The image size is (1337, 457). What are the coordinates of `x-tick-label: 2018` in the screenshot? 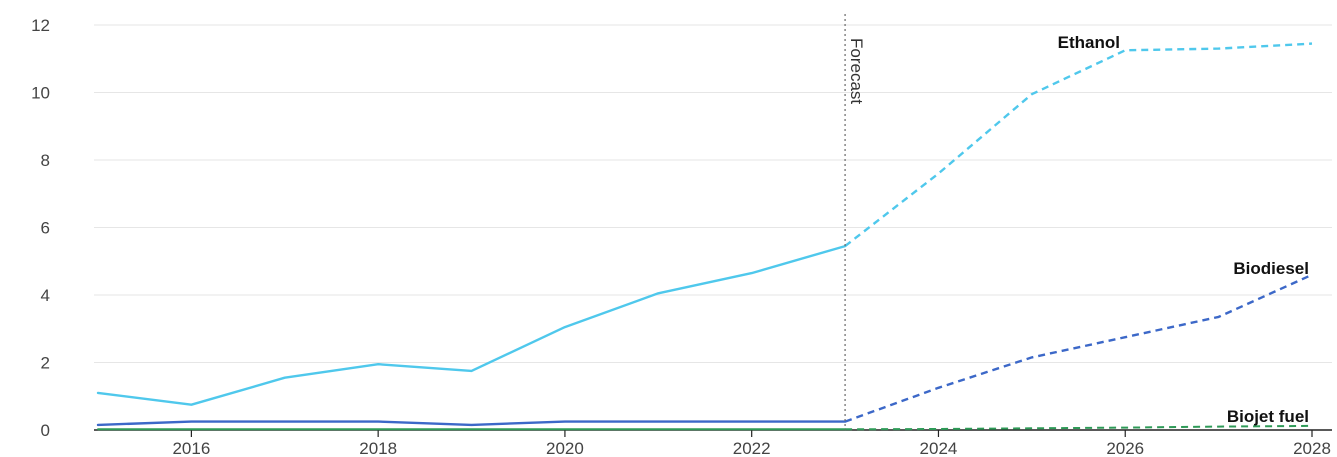 It's located at (378, 448).